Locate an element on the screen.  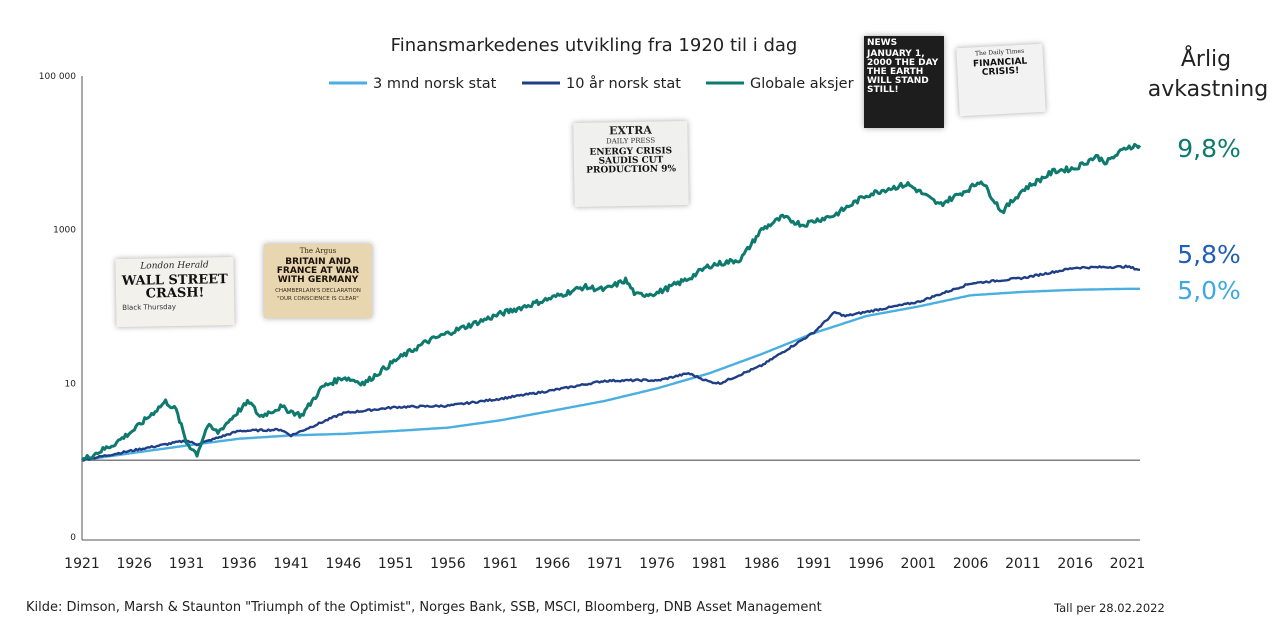
y-tick-label: 10 is located at coordinates (71, 384).